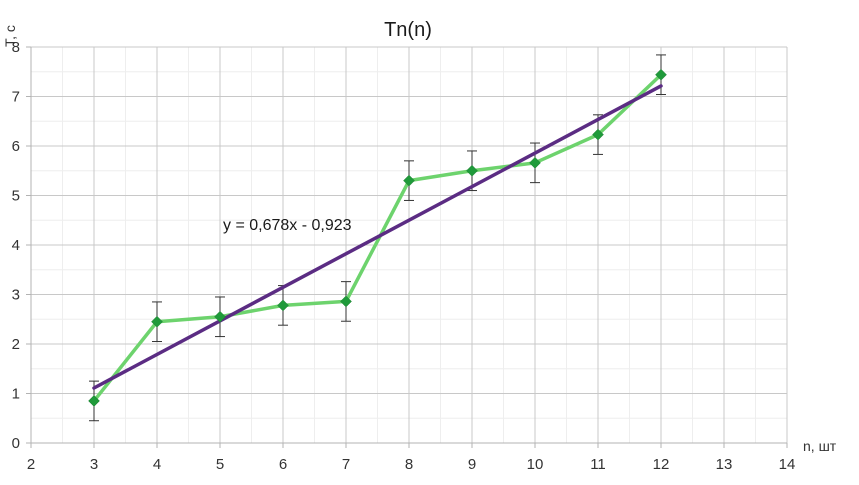 This screenshot has height=485, width=859. Describe the element at coordinates (16, 443) in the screenshot. I see `y-tick-label: 0` at that location.